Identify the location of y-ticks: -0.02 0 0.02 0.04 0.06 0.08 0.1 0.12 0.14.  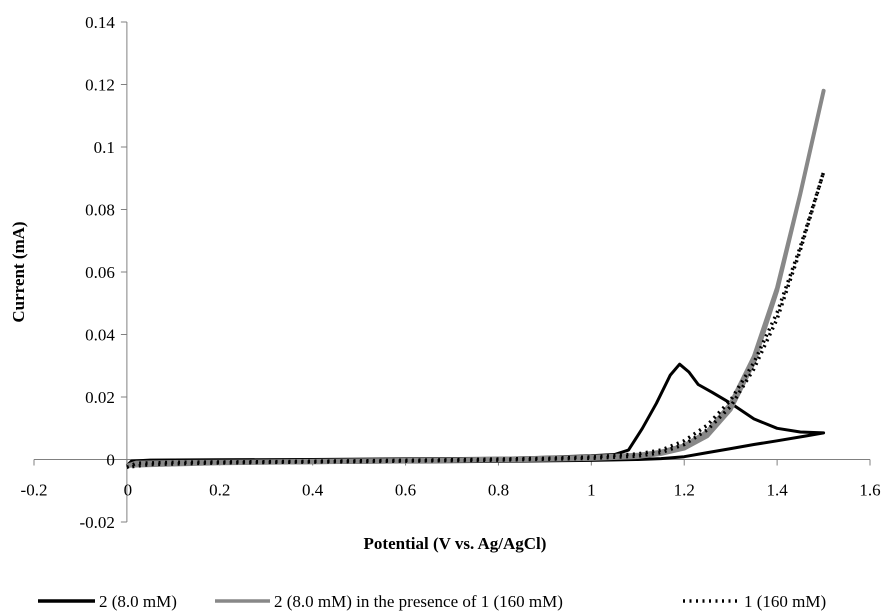
(103, 272).